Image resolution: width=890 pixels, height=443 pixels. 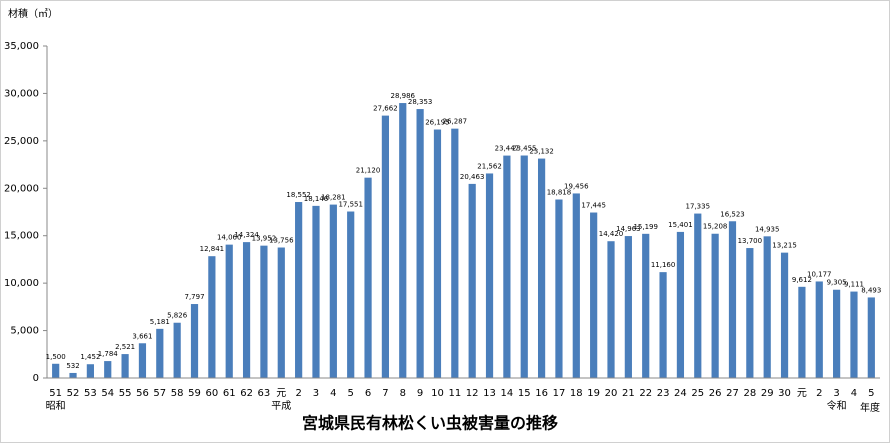 What do you see at coordinates (33, 13) in the screenshot?
I see `y-axis-title: 材積（㎥）` at bounding box center [33, 13].